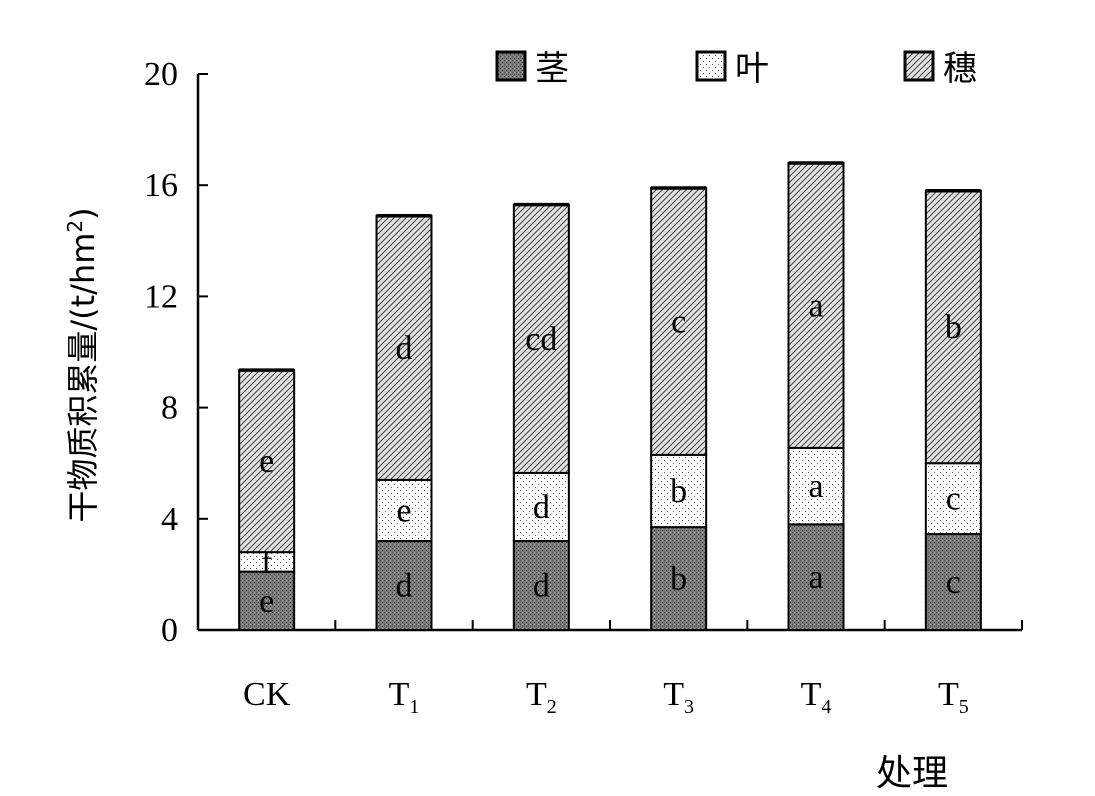 This screenshot has width=1095, height=796. What do you see at coordinates (161, 296) in the screenshot?
I see `y-tick-label-3: 12` at bounding box center [161, 296].